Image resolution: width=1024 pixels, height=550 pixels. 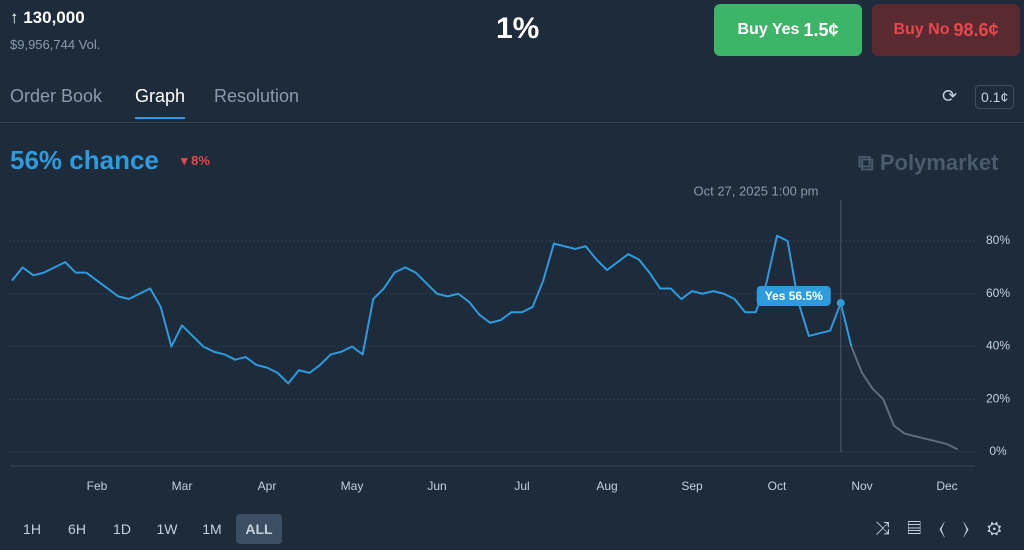 I want to click on price: 1%, so click(x=518, y=28).